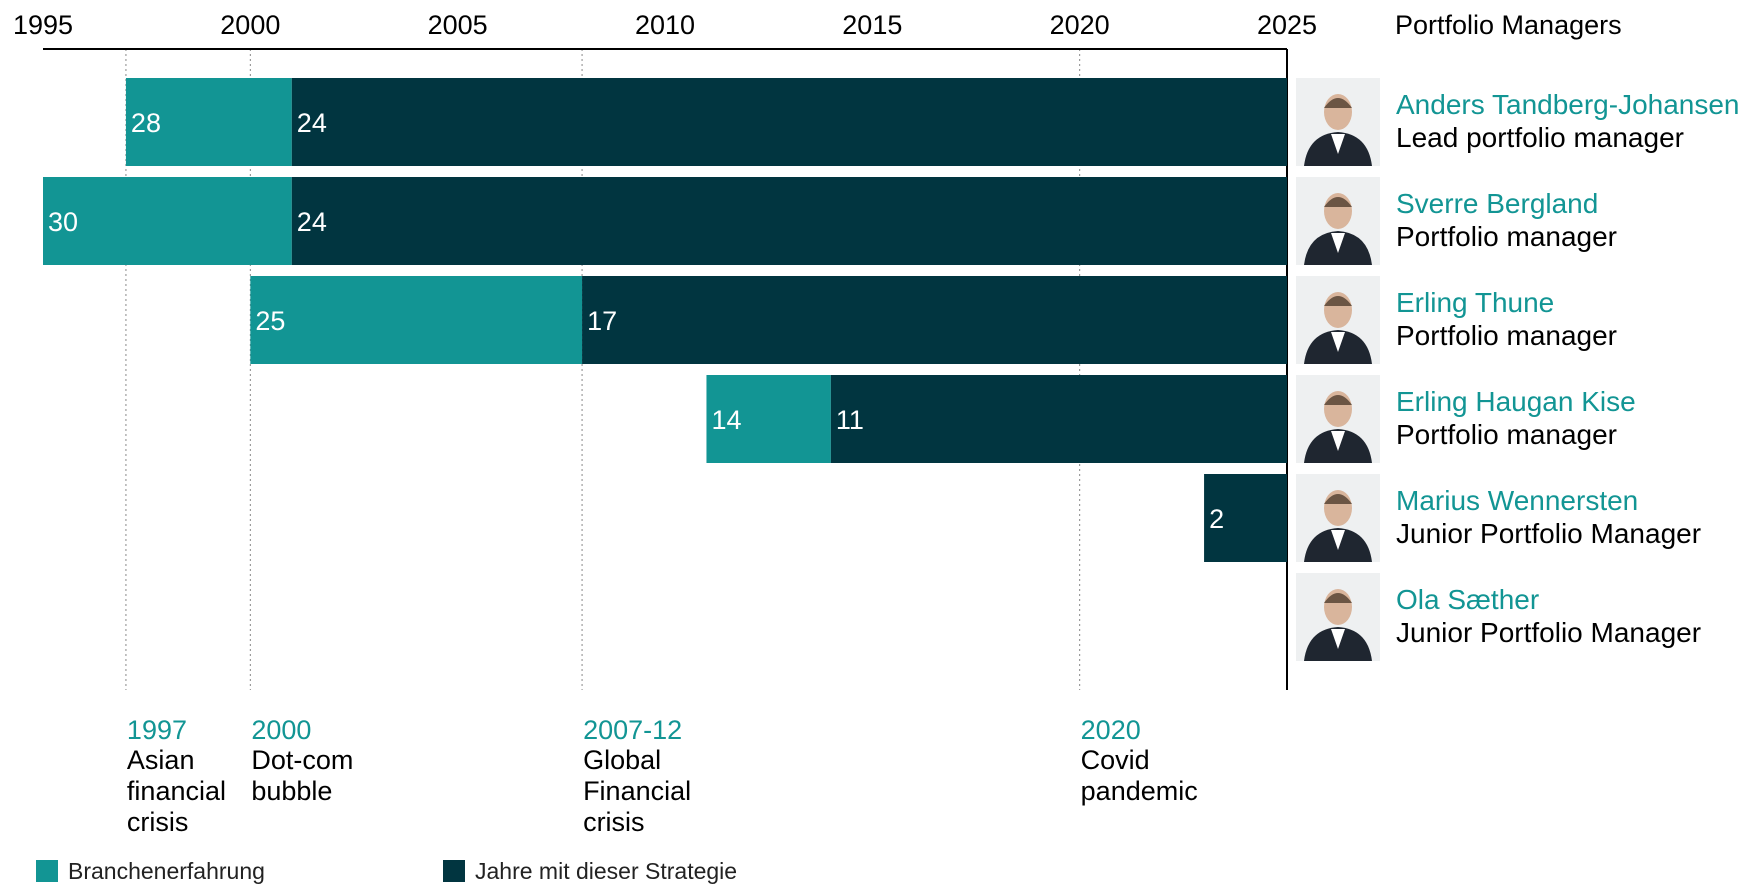 The height and width of the screenshot is (884, 1742). Describe the element at coordinates (1506, 434) in the screenshot. I see `manager-role-3: Portfolio manager` at that location.